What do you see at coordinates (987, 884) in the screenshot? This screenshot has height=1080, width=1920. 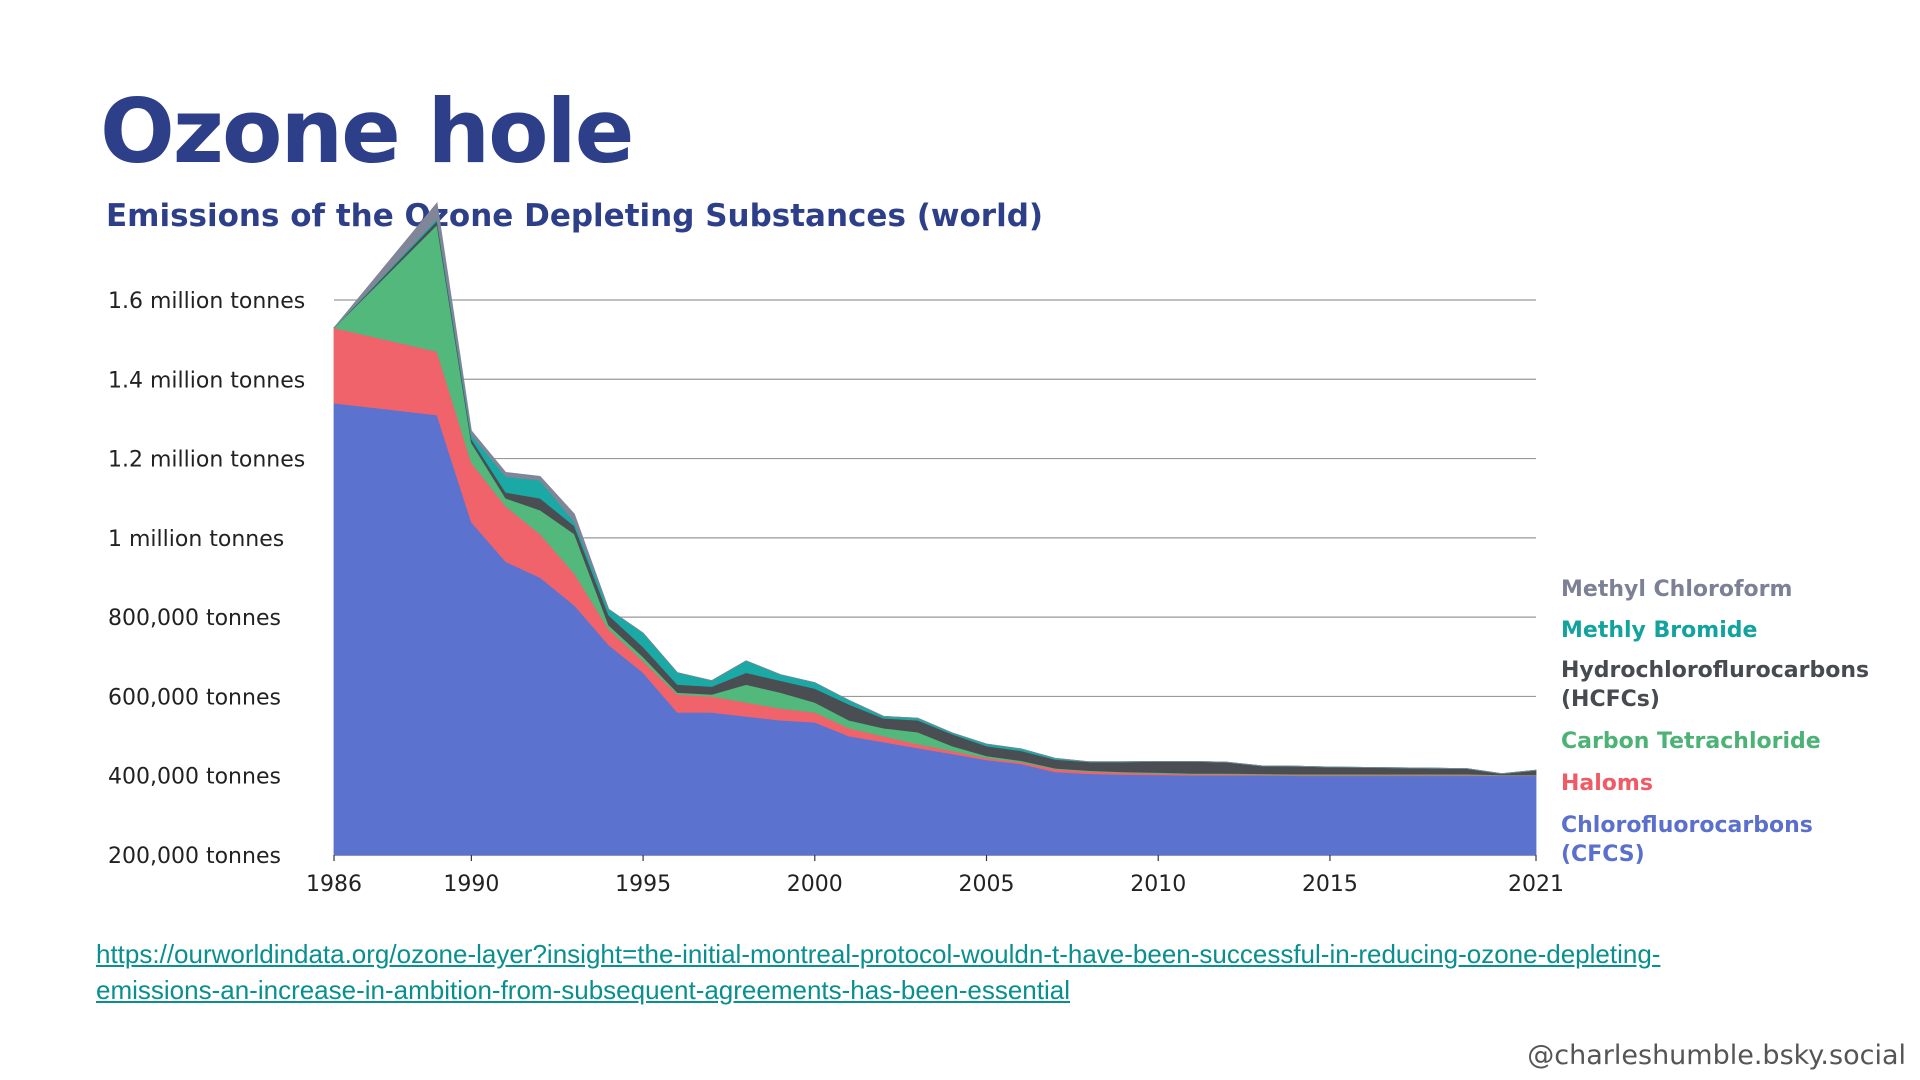 I see `x-tick-label: 2005` at bounding box center [987, 884].